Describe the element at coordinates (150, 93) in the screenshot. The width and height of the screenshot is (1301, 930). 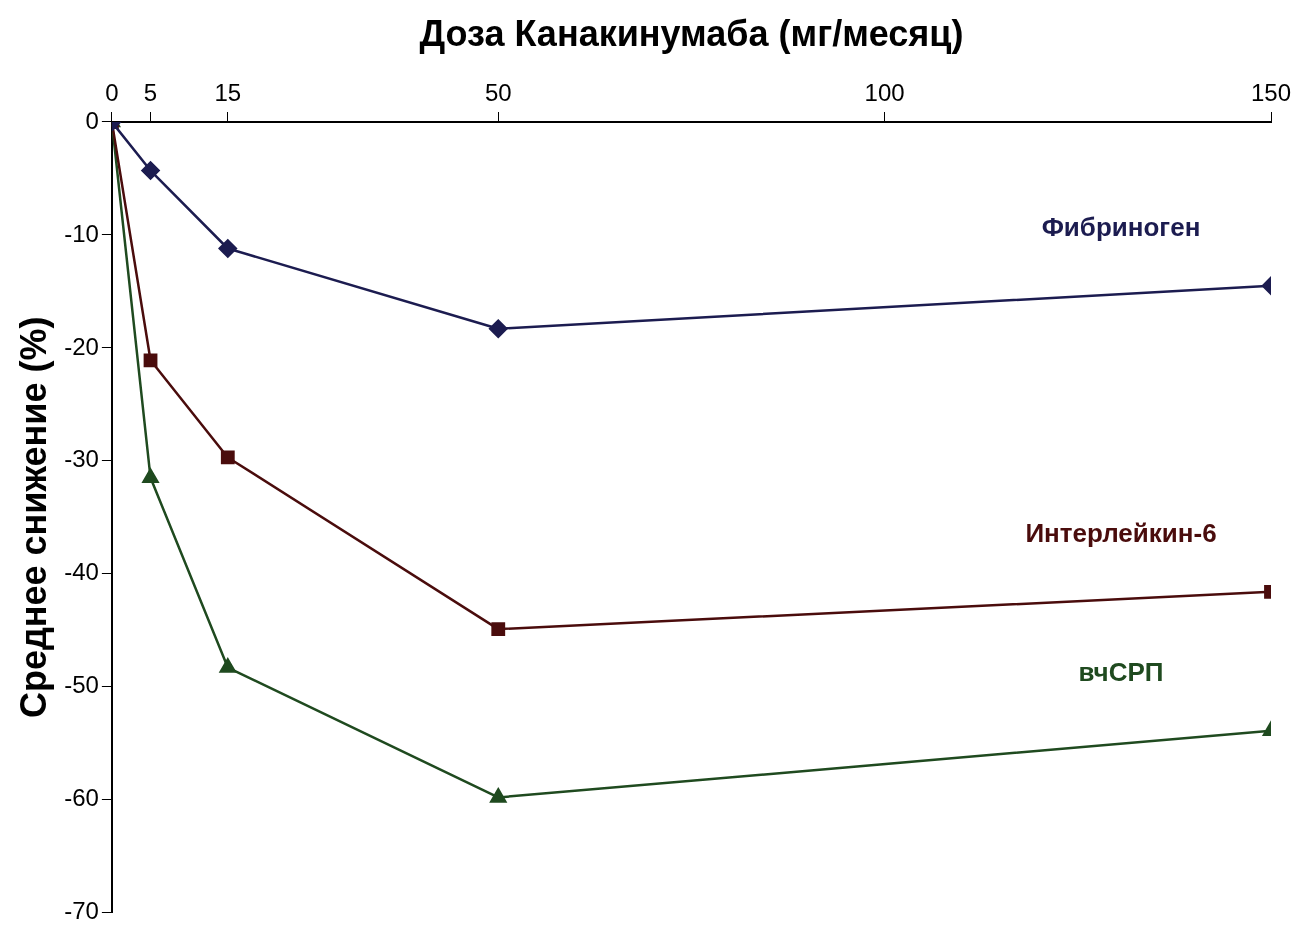
I see `x-tick-label: 5` at that location.